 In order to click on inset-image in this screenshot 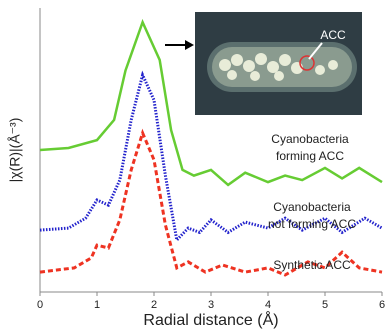, I will do `click(278, 63)`.